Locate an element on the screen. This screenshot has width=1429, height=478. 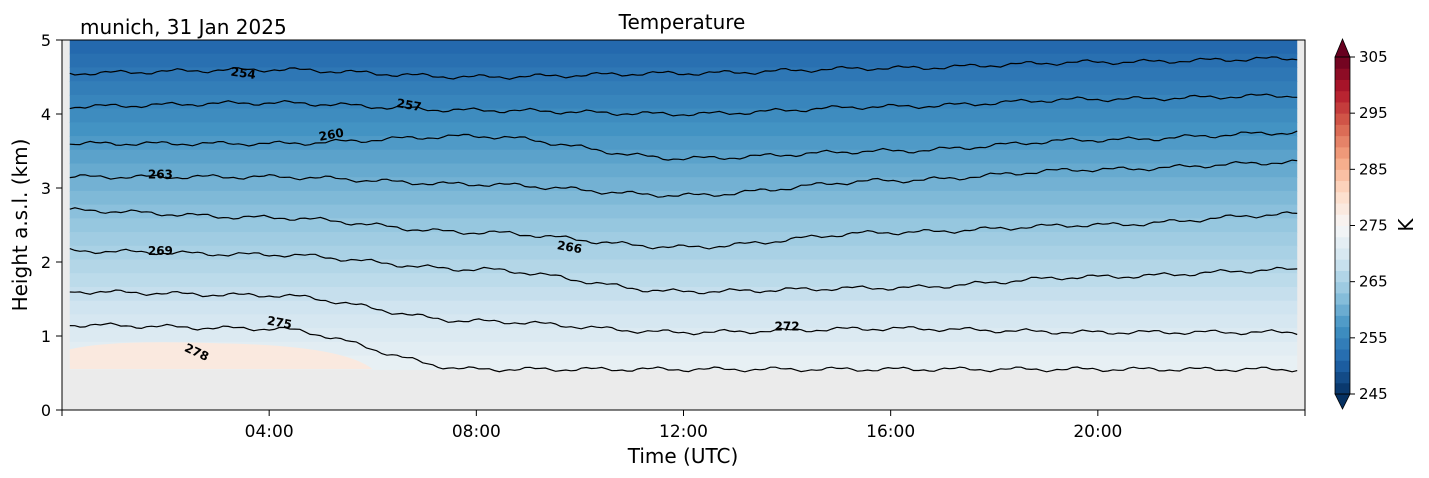
location-date-label: munich, 31 Jan 2025 is located at coordinates (183, 27).